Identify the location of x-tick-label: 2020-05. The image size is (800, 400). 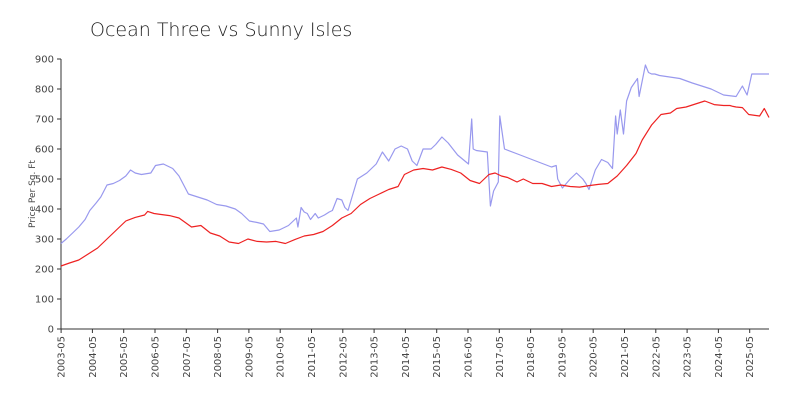
(594, 357).